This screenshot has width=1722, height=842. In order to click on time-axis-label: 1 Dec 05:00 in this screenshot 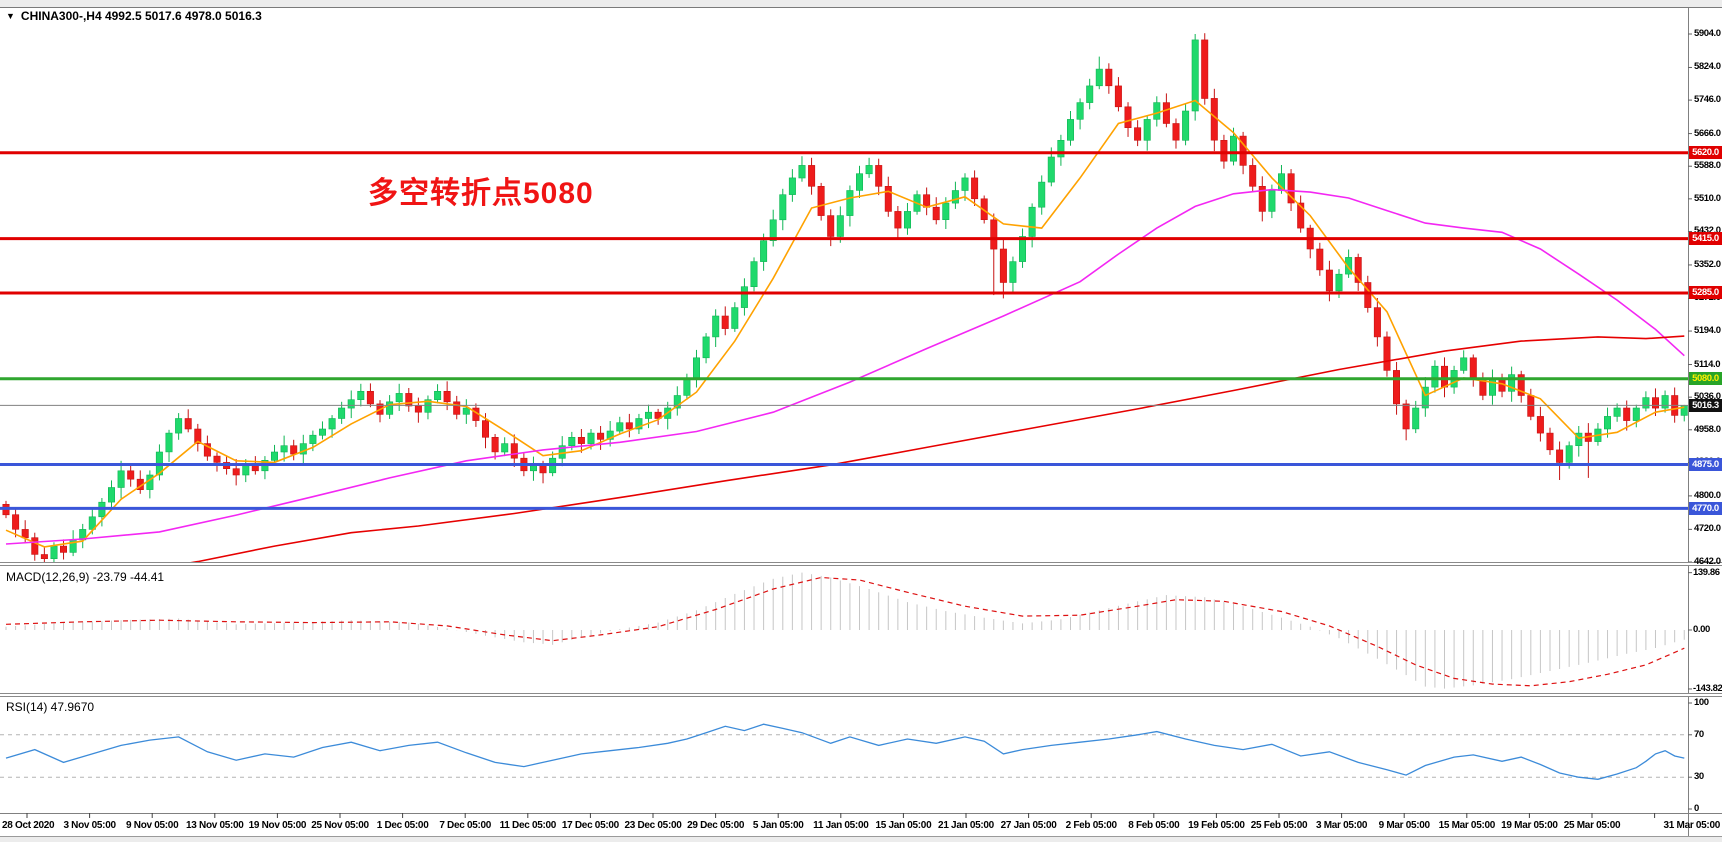, I will do `click(402, 825)`.